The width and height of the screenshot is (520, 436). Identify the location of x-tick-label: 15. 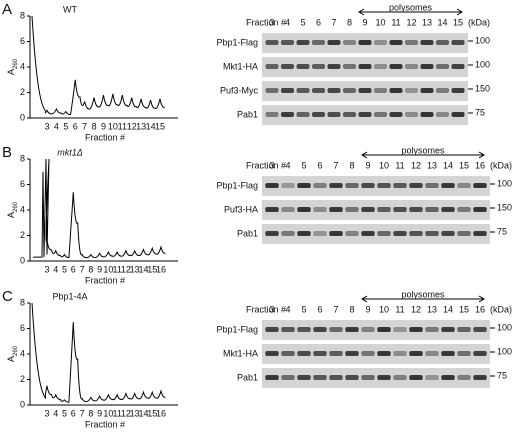
(152, 269).